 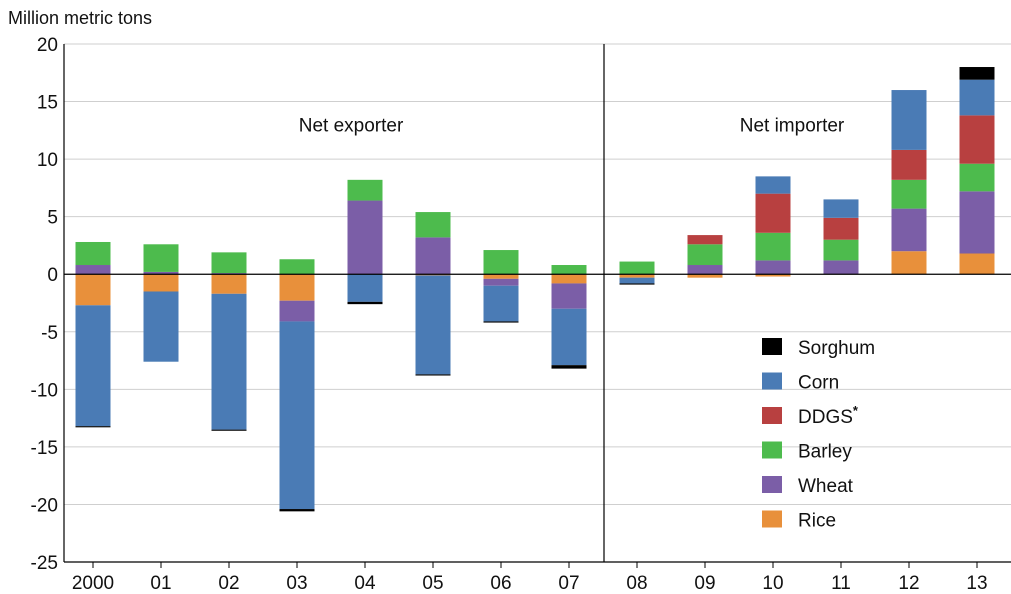 I want to click on legend-label-ddgs: DDGS*, so click(x=828, y=415).